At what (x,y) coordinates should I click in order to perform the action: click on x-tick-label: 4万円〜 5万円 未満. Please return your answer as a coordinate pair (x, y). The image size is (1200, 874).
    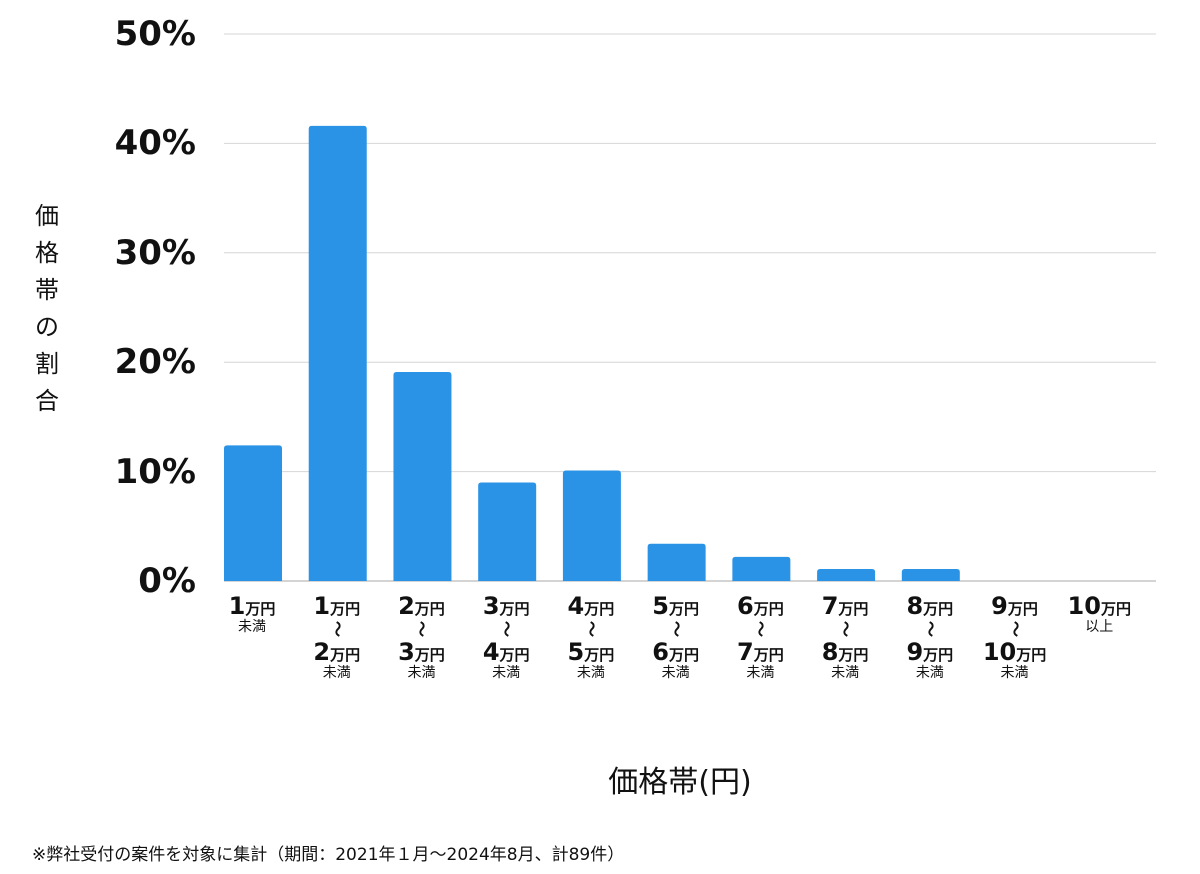
    Looking at the image, I should click on (591, 637).